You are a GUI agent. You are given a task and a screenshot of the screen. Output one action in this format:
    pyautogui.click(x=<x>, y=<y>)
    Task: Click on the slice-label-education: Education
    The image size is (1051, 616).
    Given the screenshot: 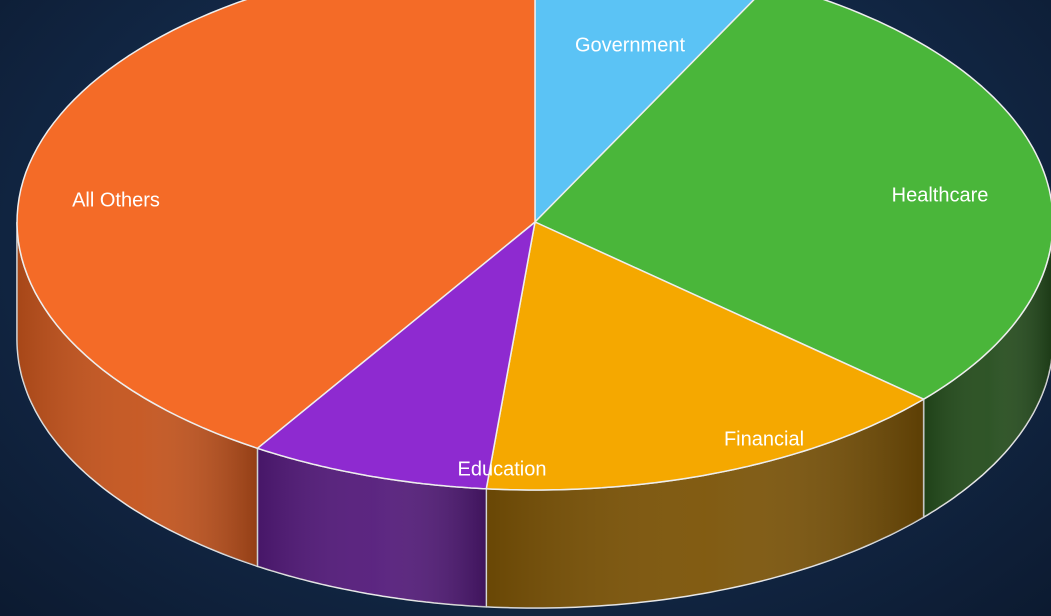 What is the action you would take?
    pyautogui.click(x=502, y=469)
    